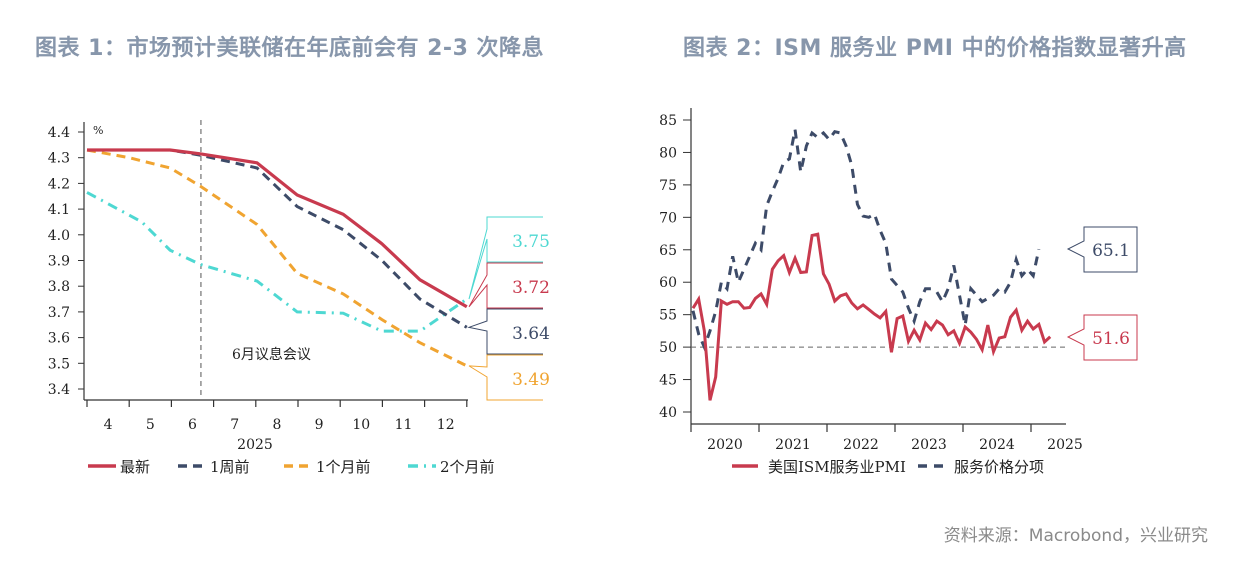 This screenshot has width=1260, height=580. I want to click on x-tick-label: 6, so click(192, 425).